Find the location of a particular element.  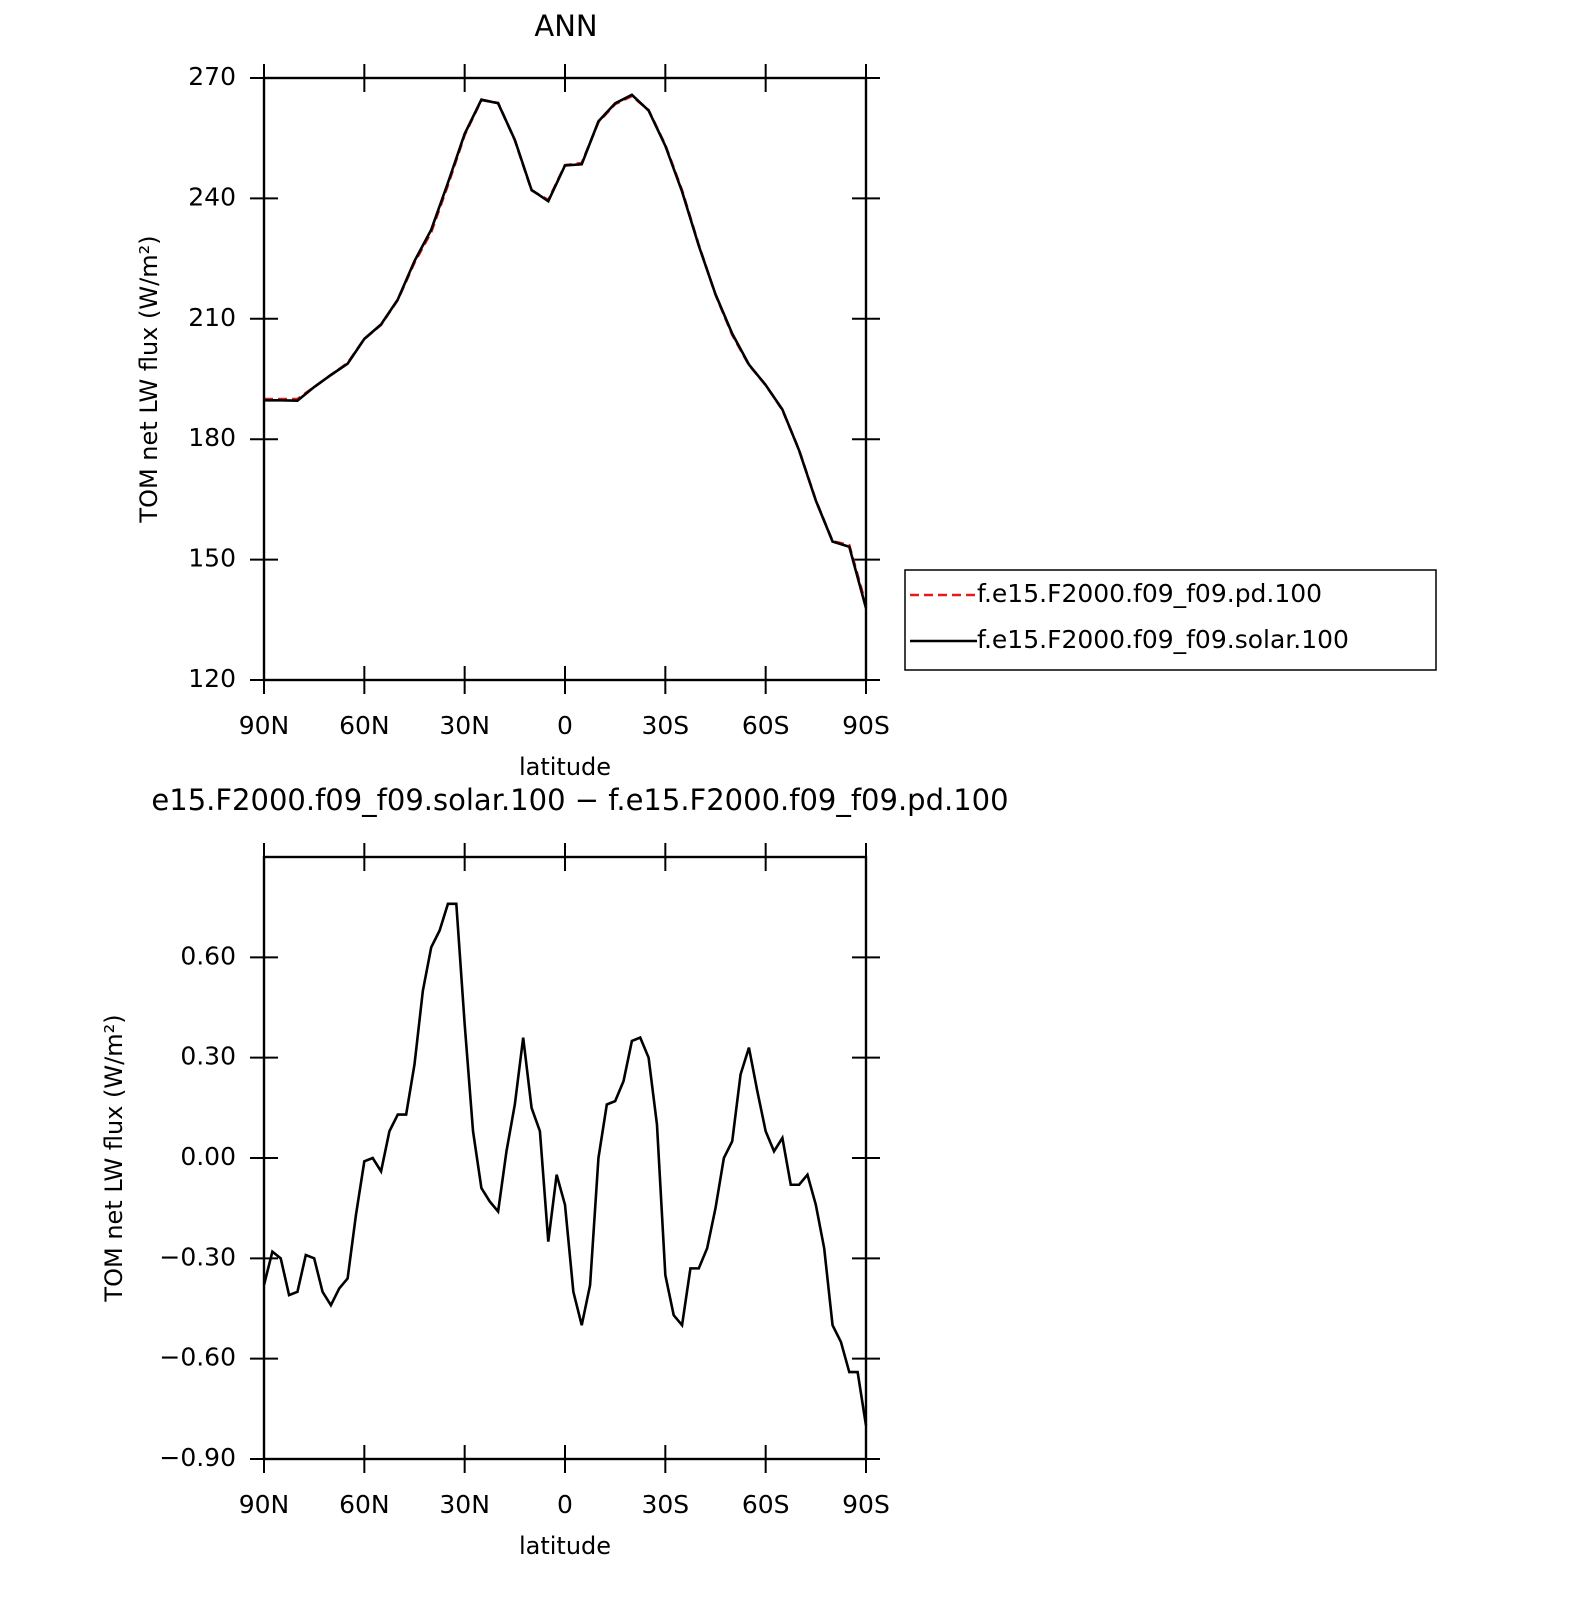

y-tick-label: −0.90 is located at coordinates (197, 1457).